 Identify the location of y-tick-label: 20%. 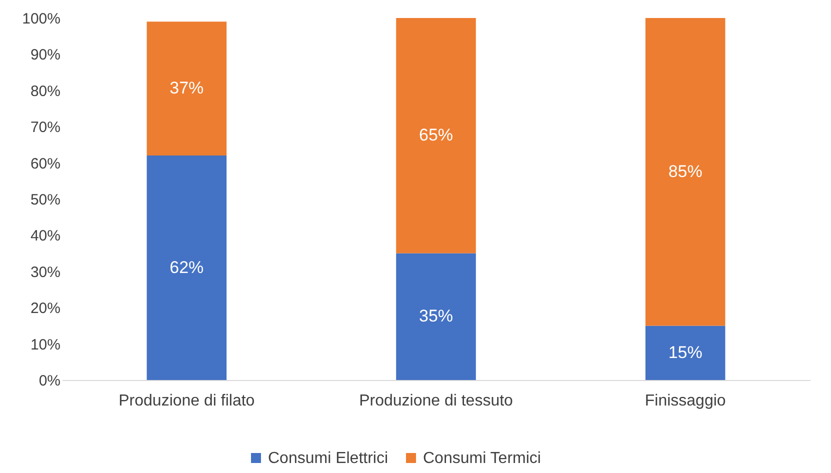
(45, 309).